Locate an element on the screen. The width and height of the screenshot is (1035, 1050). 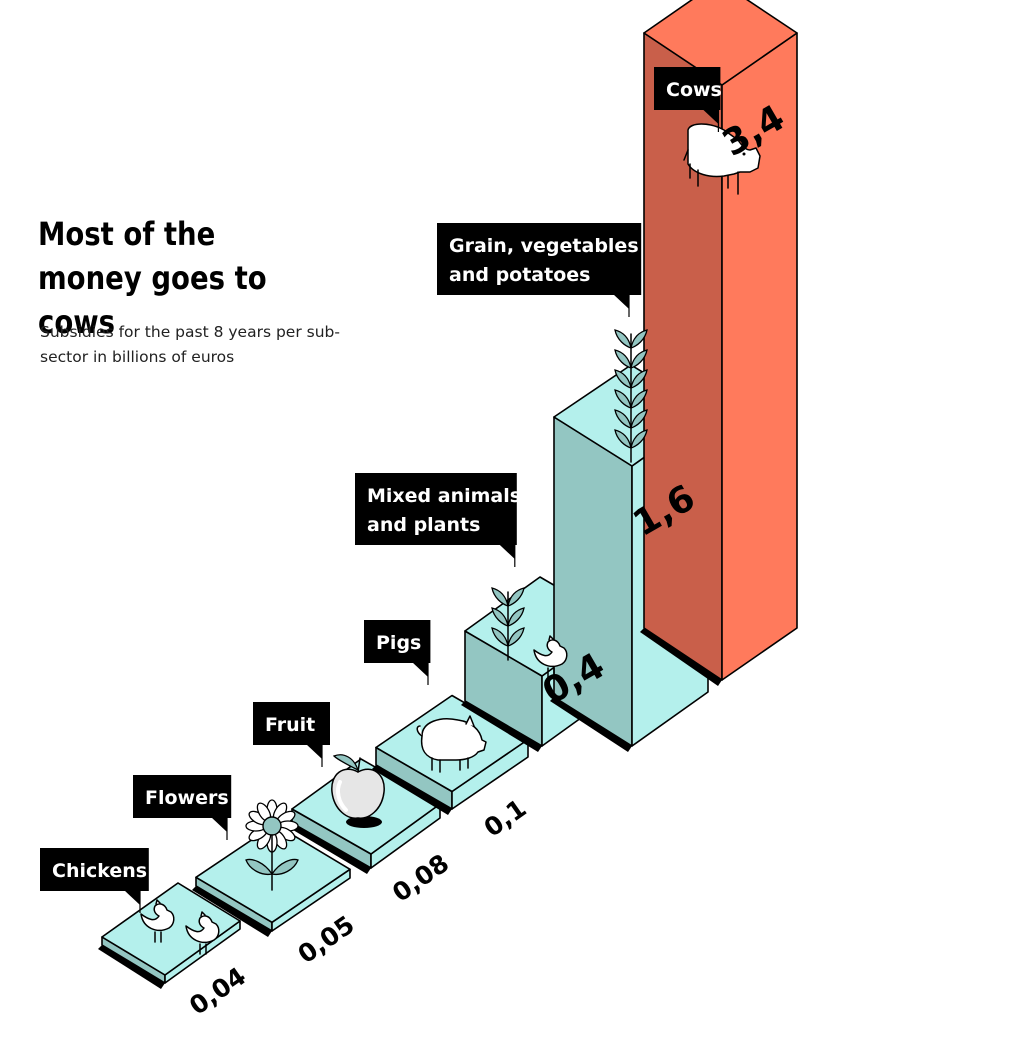
bar-top-face is located at coordinates (171, 929).